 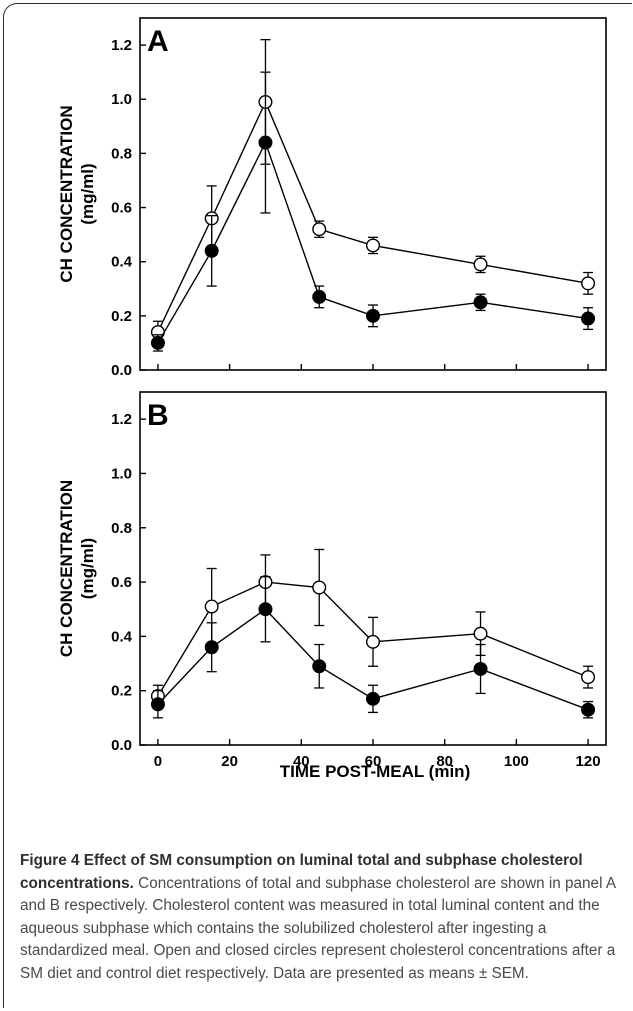 I want to click on x-axis-title: TIME POST-MEAL (min), so click(x=375, y=771).